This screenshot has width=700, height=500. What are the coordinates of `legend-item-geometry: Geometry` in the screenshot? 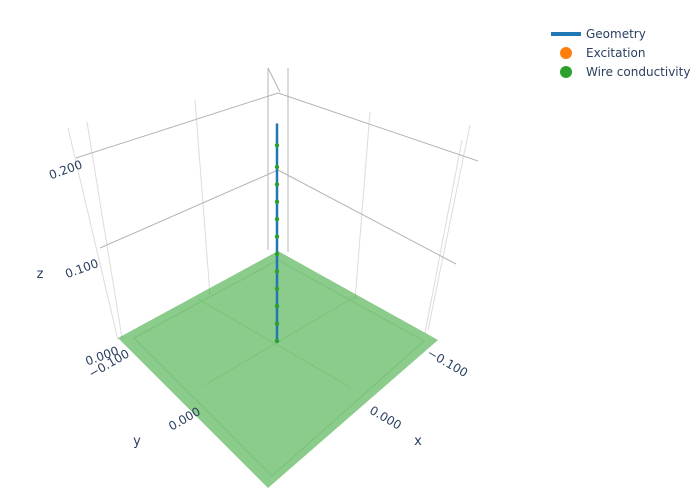 It's located at (598, 34).